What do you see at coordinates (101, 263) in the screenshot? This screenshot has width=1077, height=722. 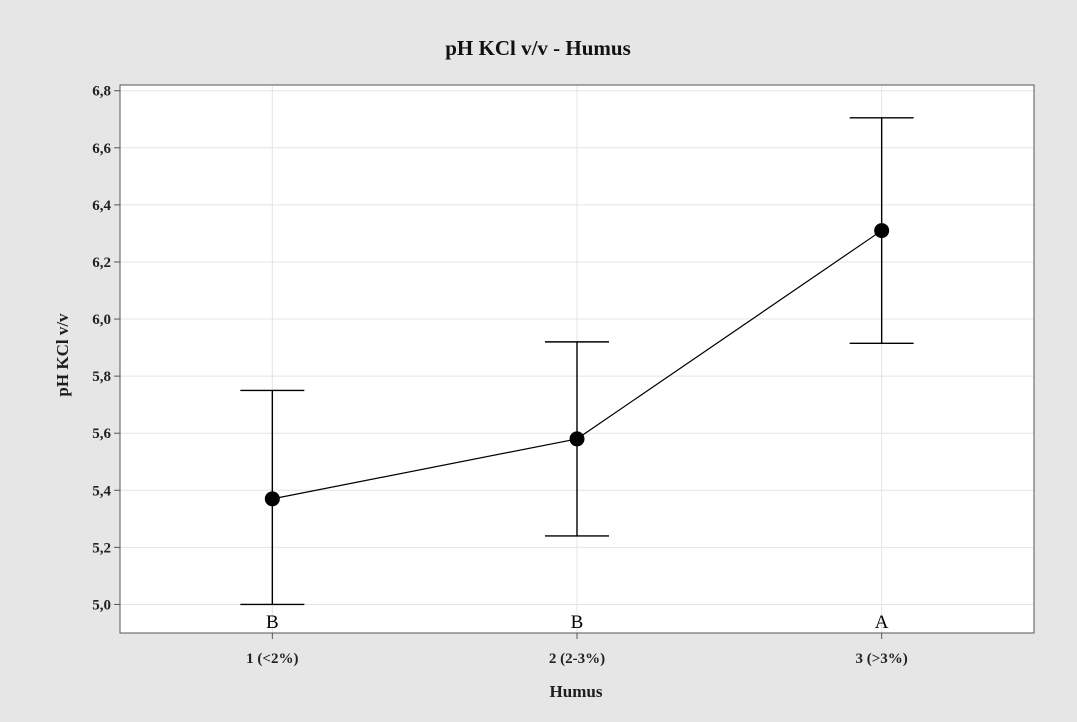 I see `y-tick-label: 6,2` at bounding box center [101, 263].